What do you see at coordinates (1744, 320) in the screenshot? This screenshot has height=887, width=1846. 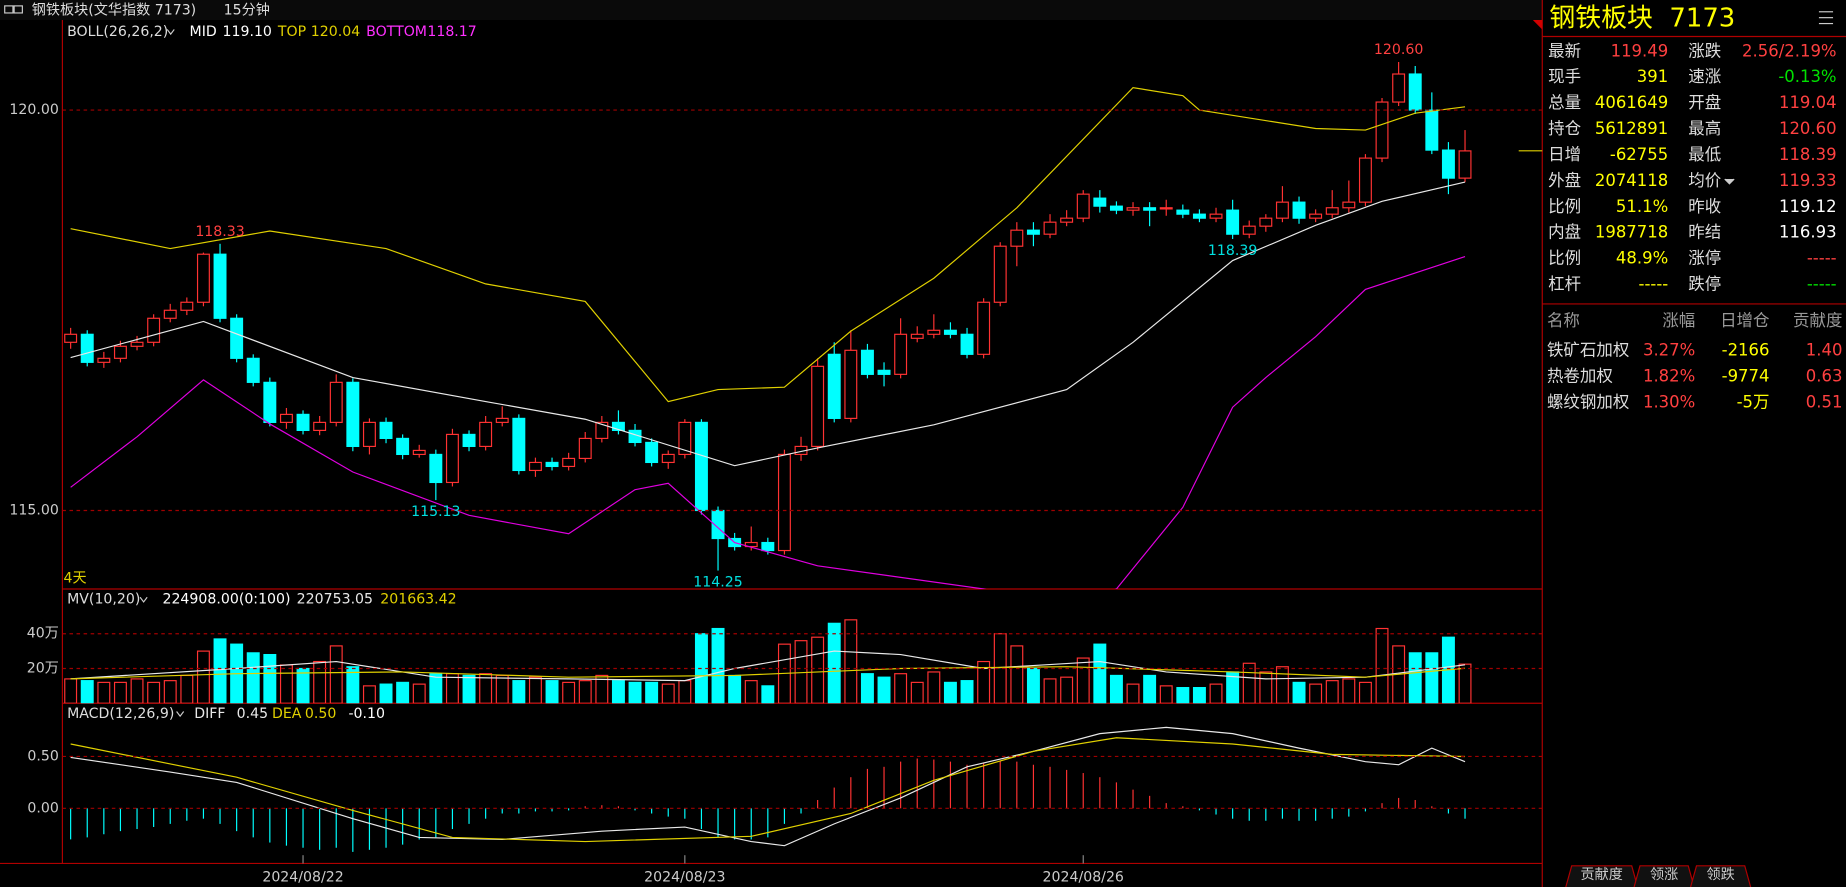 I see `table-header: 日增仓` at bounding box center [1744, 320].